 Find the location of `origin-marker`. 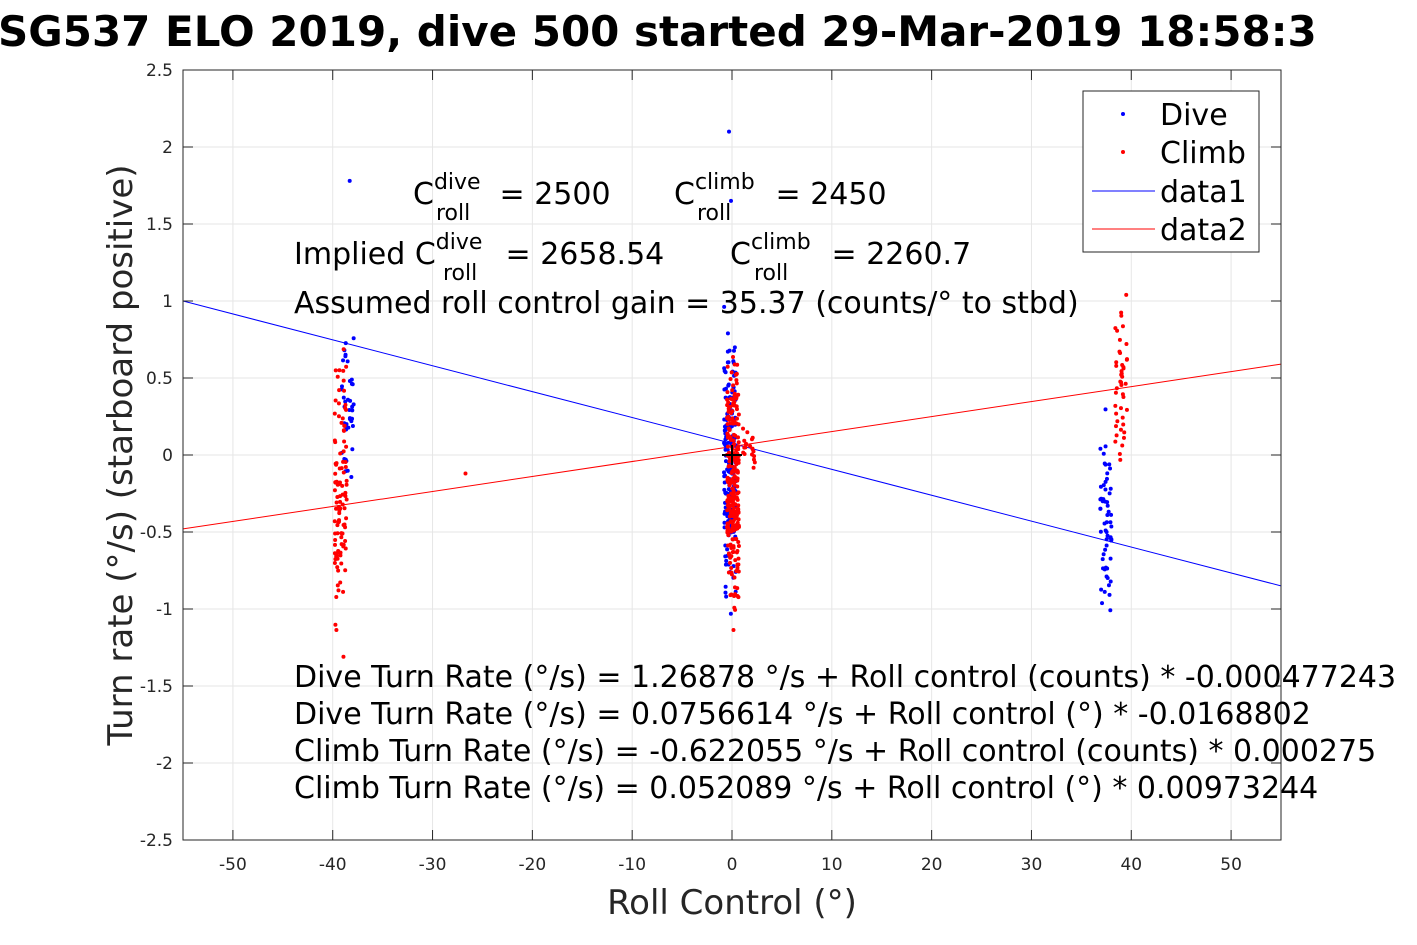

origin-marker is located at coordinates (732, 455).